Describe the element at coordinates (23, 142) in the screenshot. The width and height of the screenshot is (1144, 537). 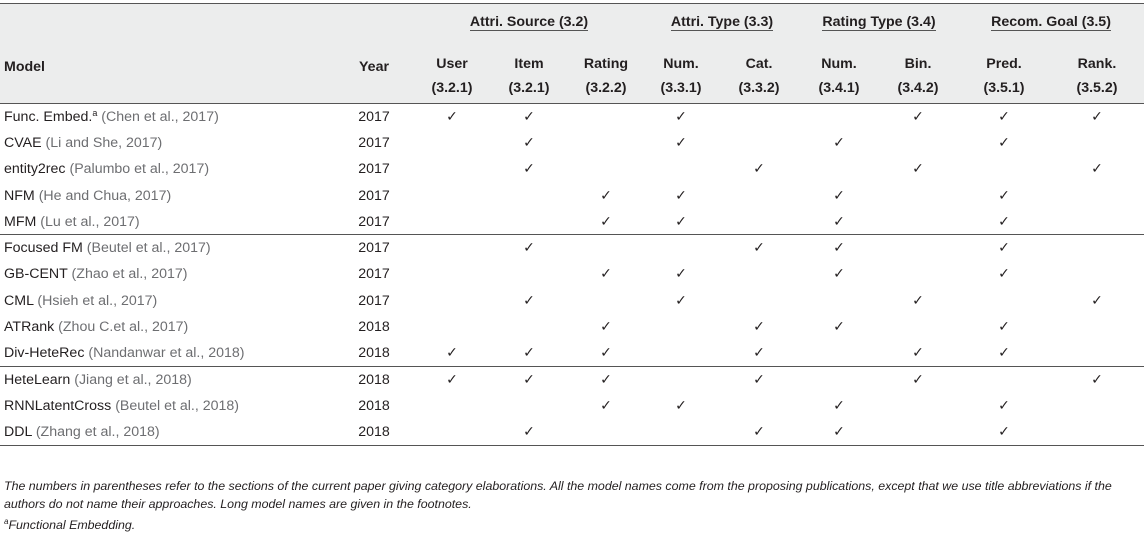
I see `model-name: CVAE` at that location.